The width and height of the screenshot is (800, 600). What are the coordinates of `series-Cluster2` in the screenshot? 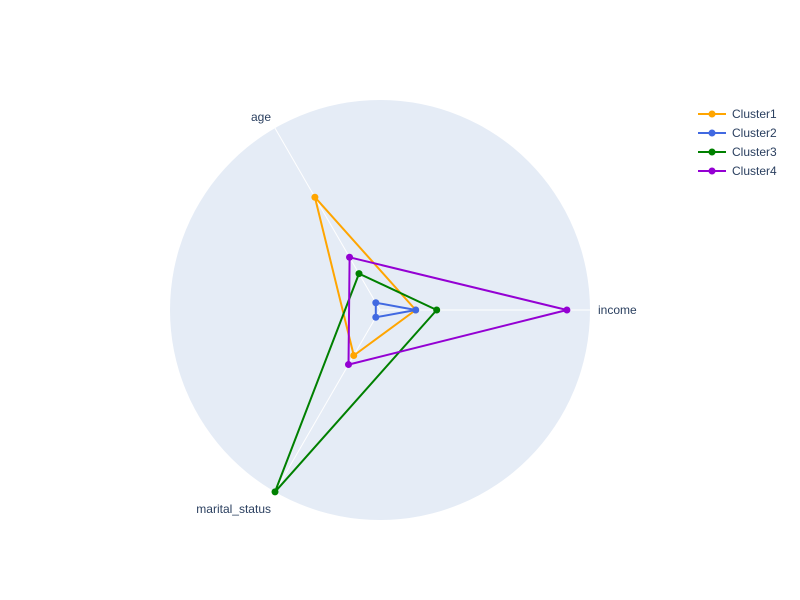 It's located at (396, 310).